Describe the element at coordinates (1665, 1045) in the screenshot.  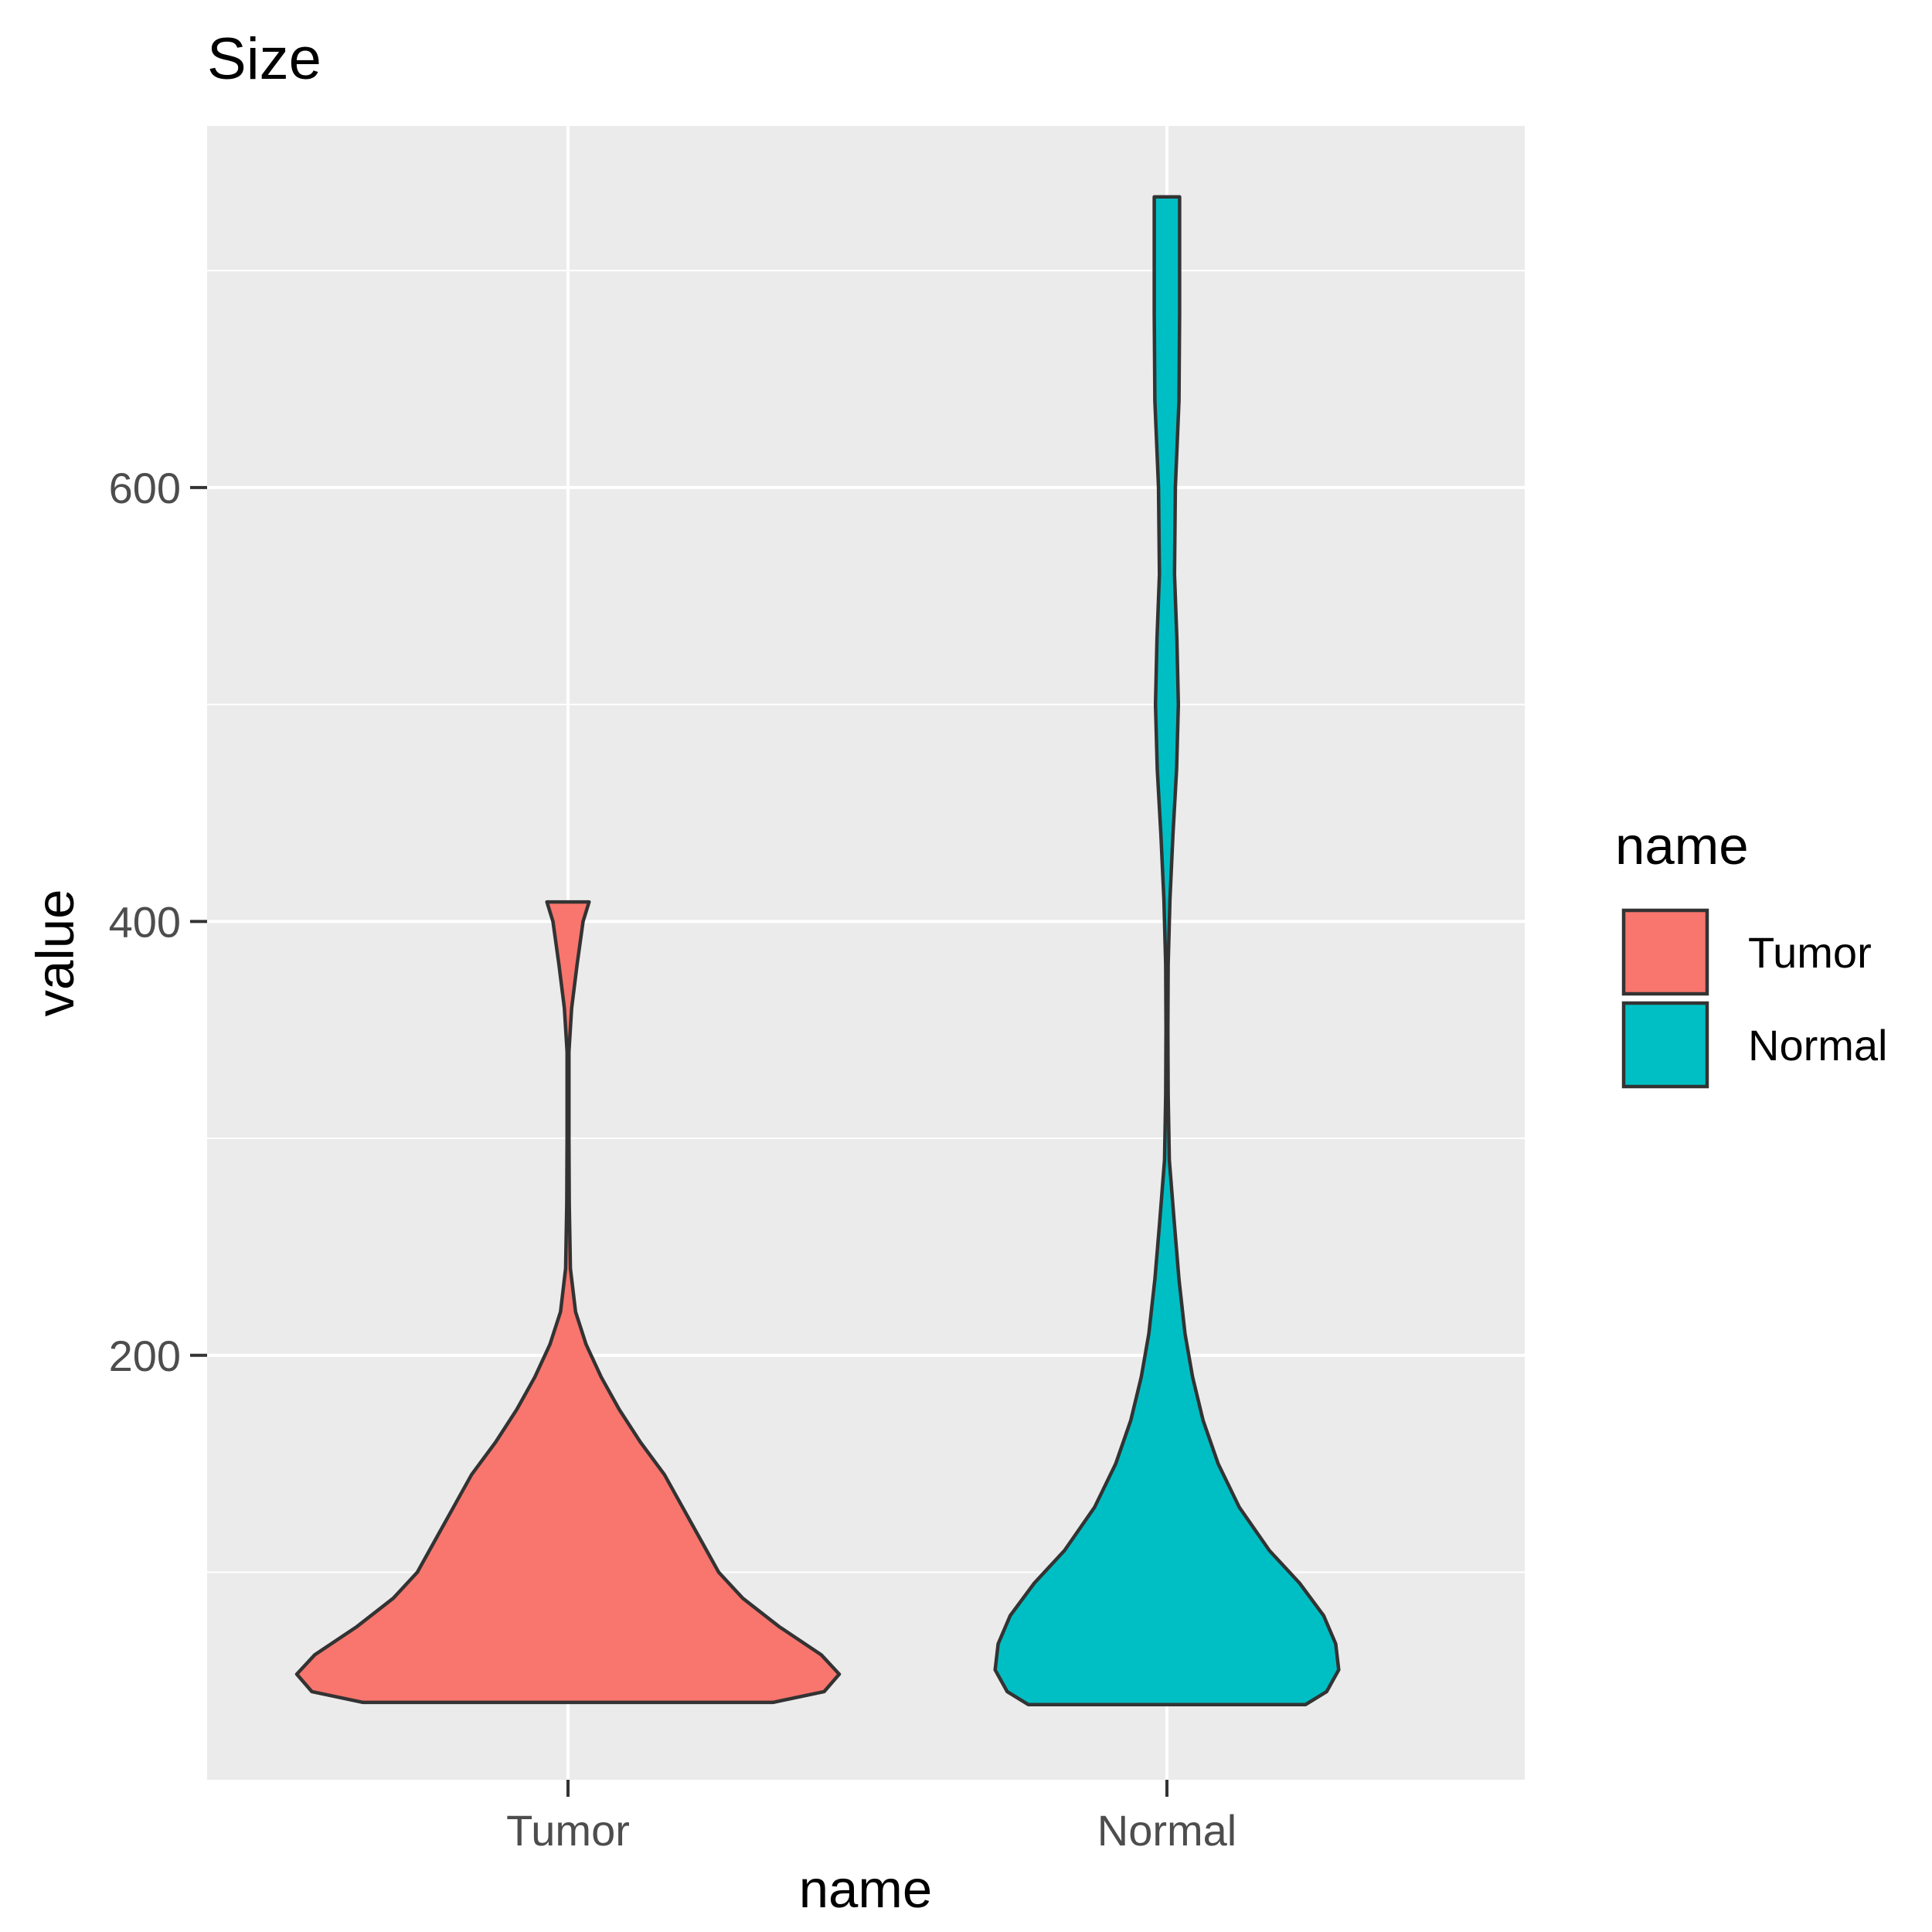
I see `legend-key-normal` at that location.